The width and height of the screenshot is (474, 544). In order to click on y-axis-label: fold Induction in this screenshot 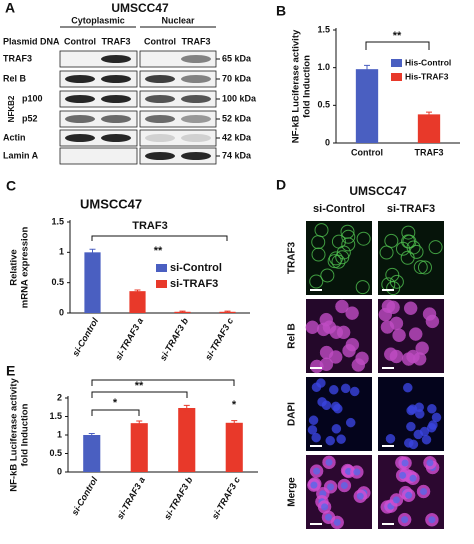, I will do `click(25, 434)`.